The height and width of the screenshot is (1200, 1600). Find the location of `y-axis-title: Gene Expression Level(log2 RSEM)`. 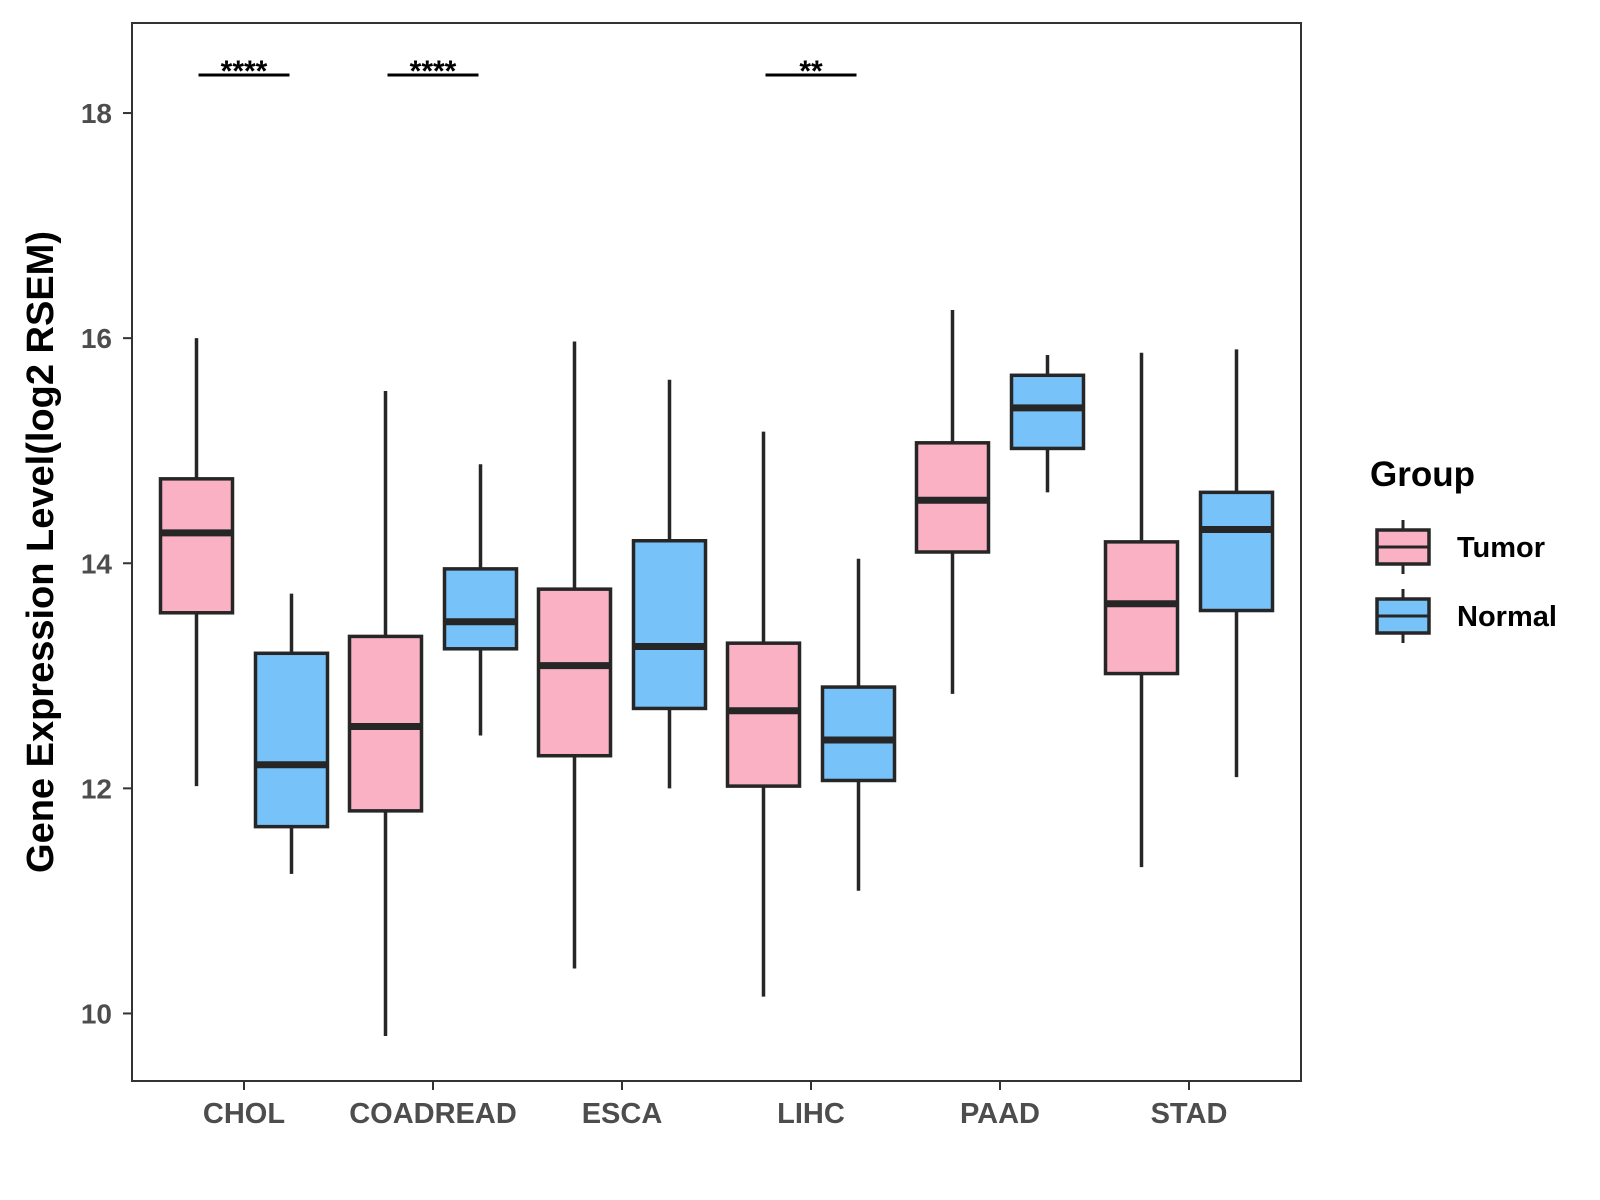

y-axis-title: Gene Expression Level(log2 RSEM) is located at coordinates (41, 552).